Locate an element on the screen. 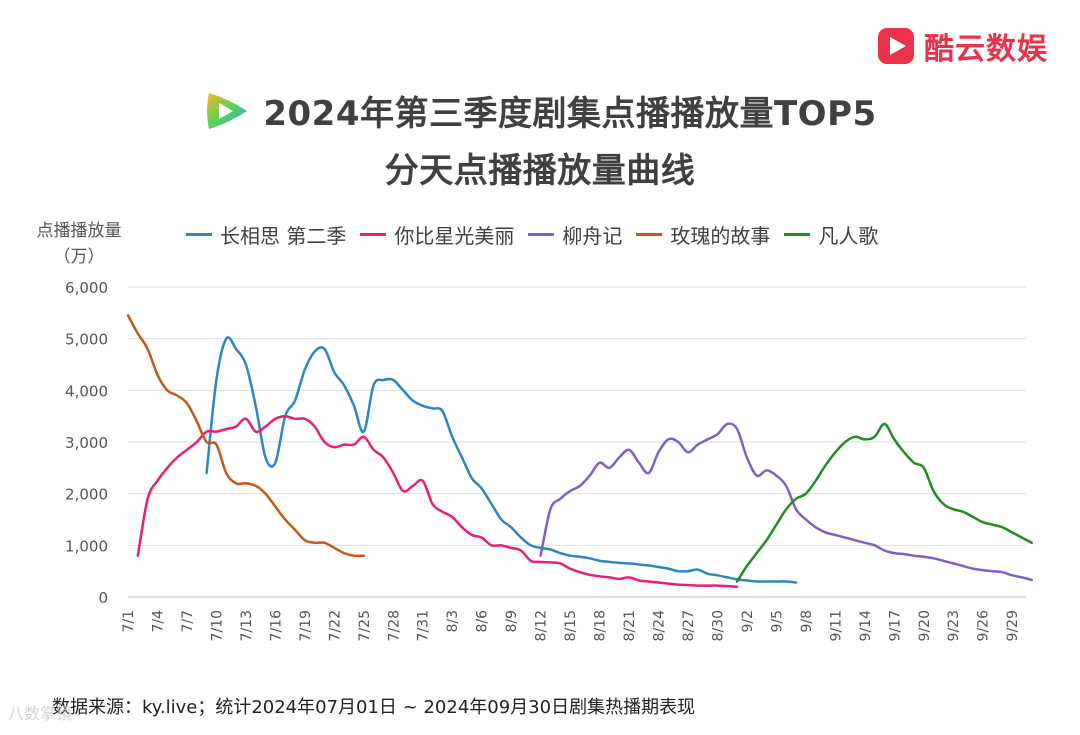  y-axis-ticks: 0 1,000 2,000 3,000 4,000 5,000 6,000 is located at coordinates (86, 443).